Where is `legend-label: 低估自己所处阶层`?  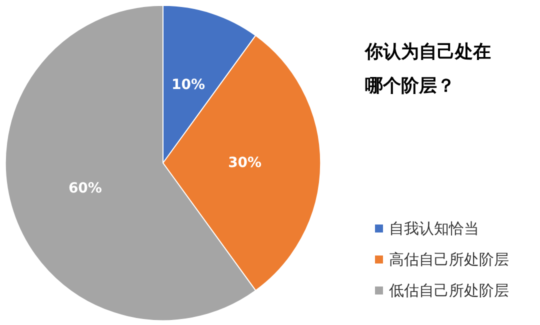
legend-label: 低估自己所处阶层 is located at coordinates (449, 291).